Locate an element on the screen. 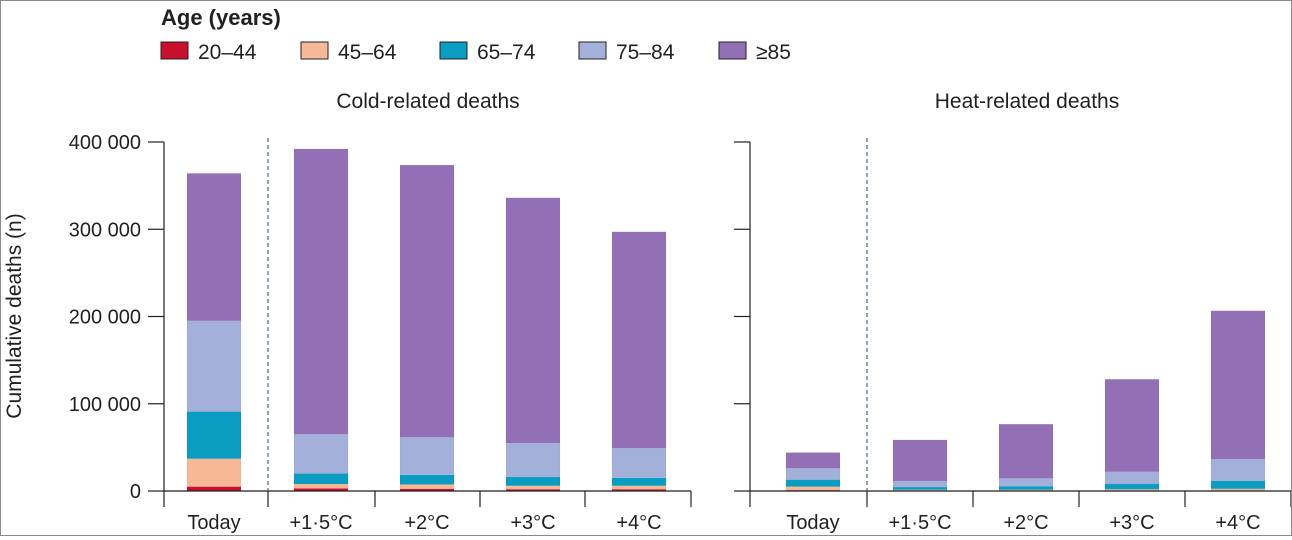  panel-title-heat: Heat-related deaths is located at coordinates (1027, 101).